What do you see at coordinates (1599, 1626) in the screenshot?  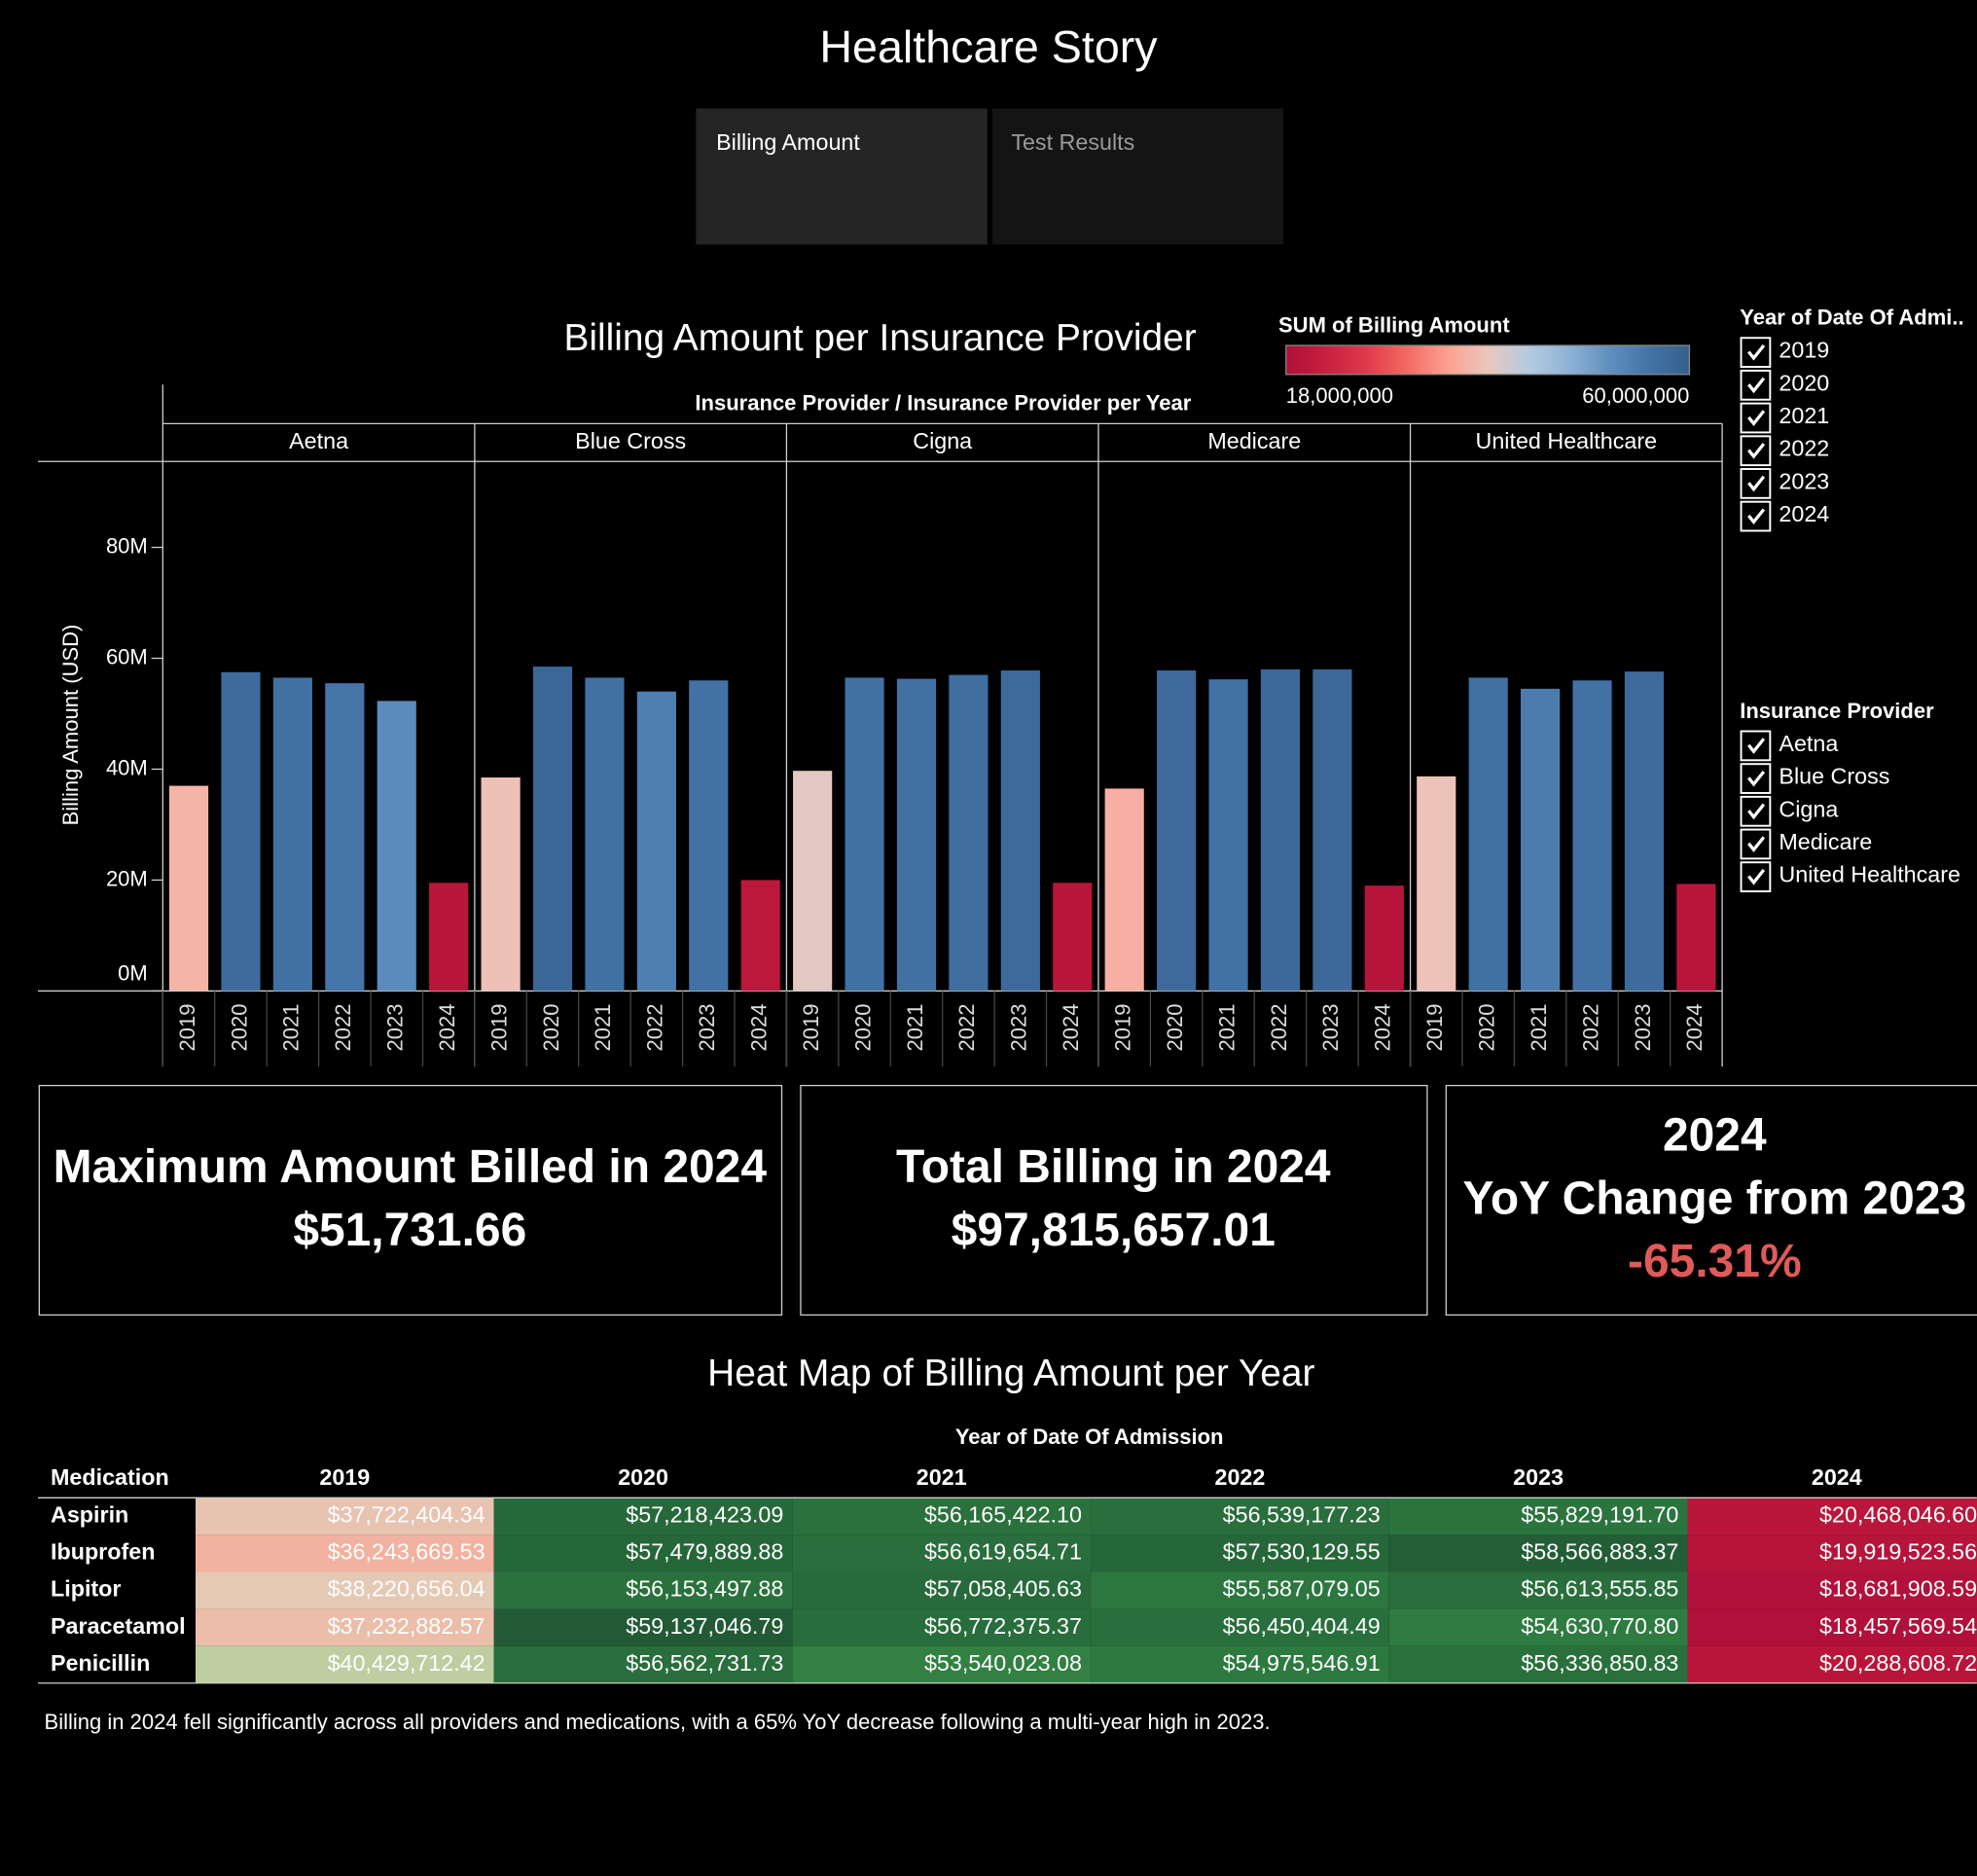 I see `cell-label: $54,630,770.80` at bounding box center [1599, 1626].